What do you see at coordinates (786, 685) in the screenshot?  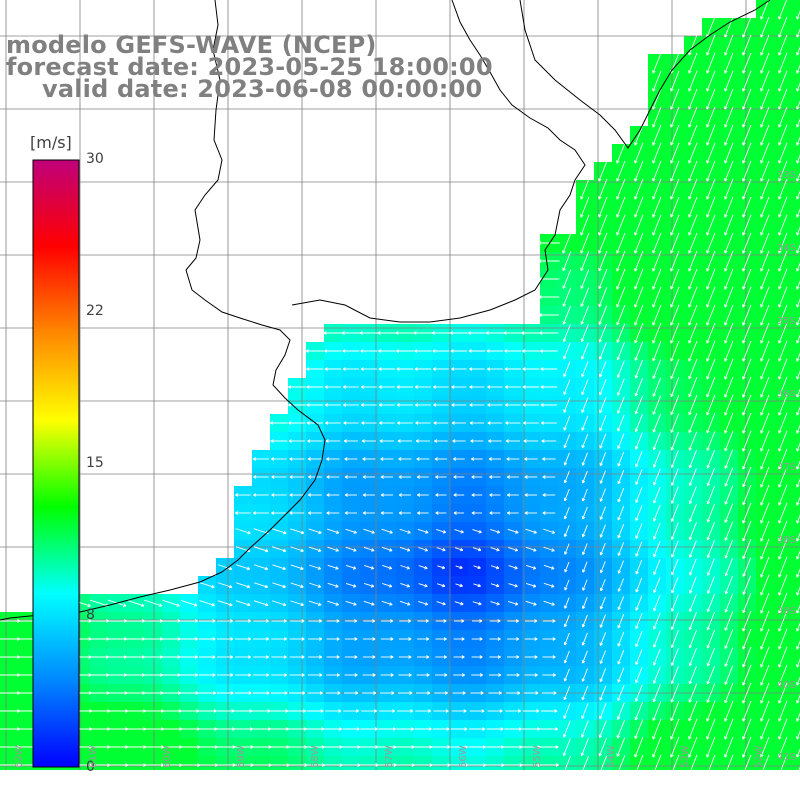 I see `lat-label: 40S` at bounding box center [786, 685].